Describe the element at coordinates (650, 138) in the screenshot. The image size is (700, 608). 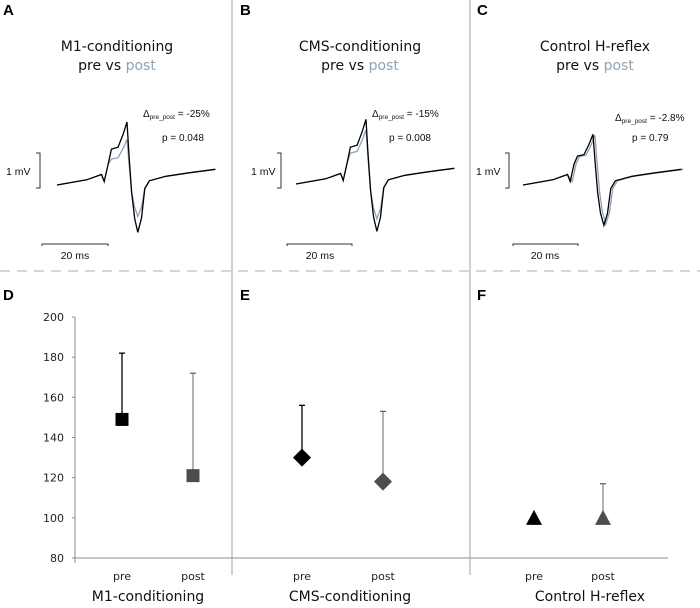
I see `p-value: p = 0.79` at that location.